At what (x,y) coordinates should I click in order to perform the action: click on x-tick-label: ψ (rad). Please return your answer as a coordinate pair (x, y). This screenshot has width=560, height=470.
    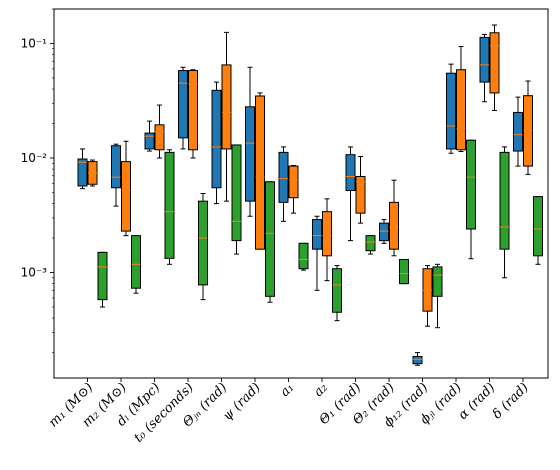
    Looking at the image, I should click on (242, 402).